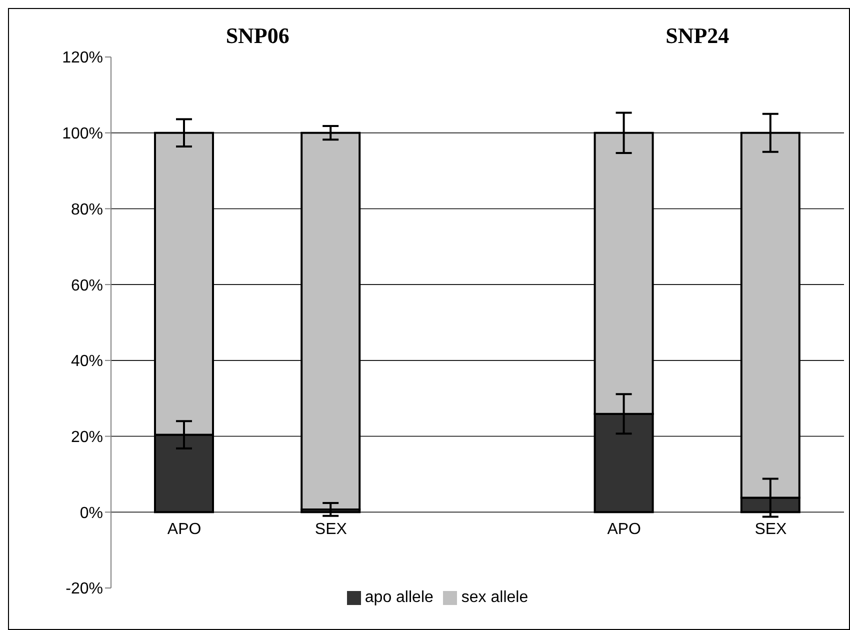 The image size is (850, 630). Describe the element at coordinates (399, 597) in the screenshot. I see `legend-label: apo allele` at that location.